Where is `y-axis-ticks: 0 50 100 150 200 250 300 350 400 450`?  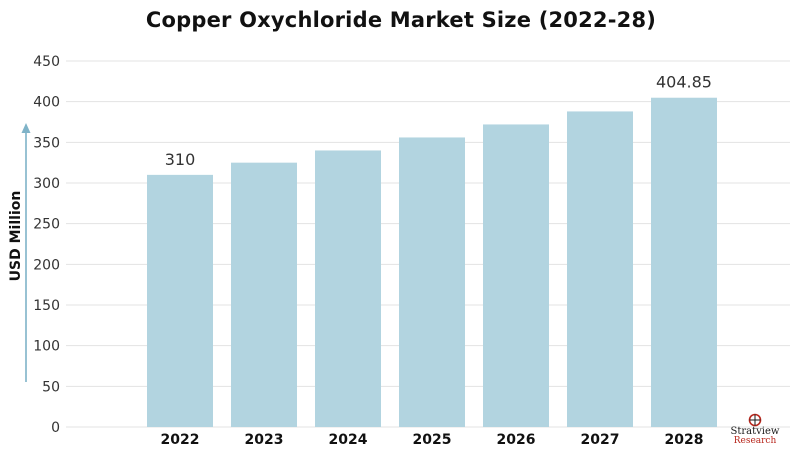 y-axis-ticks: 0 50 100 150 200 250 300 350 400 450 is located at coordinates (46, 245).